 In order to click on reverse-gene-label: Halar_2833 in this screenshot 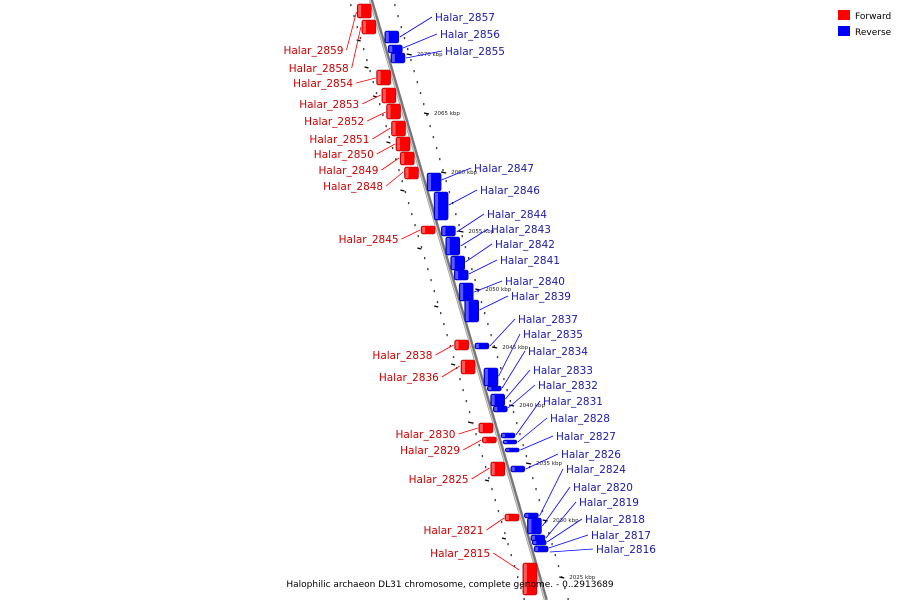, I will do `click(563, 371)`.